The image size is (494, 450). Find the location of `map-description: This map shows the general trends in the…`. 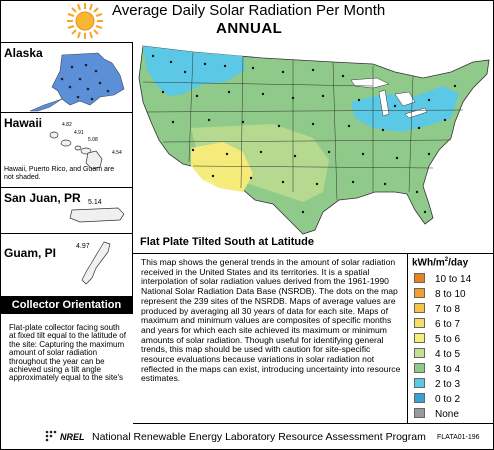

map-description: This map shows the general trends in the… is located at coordinates (271, 320).